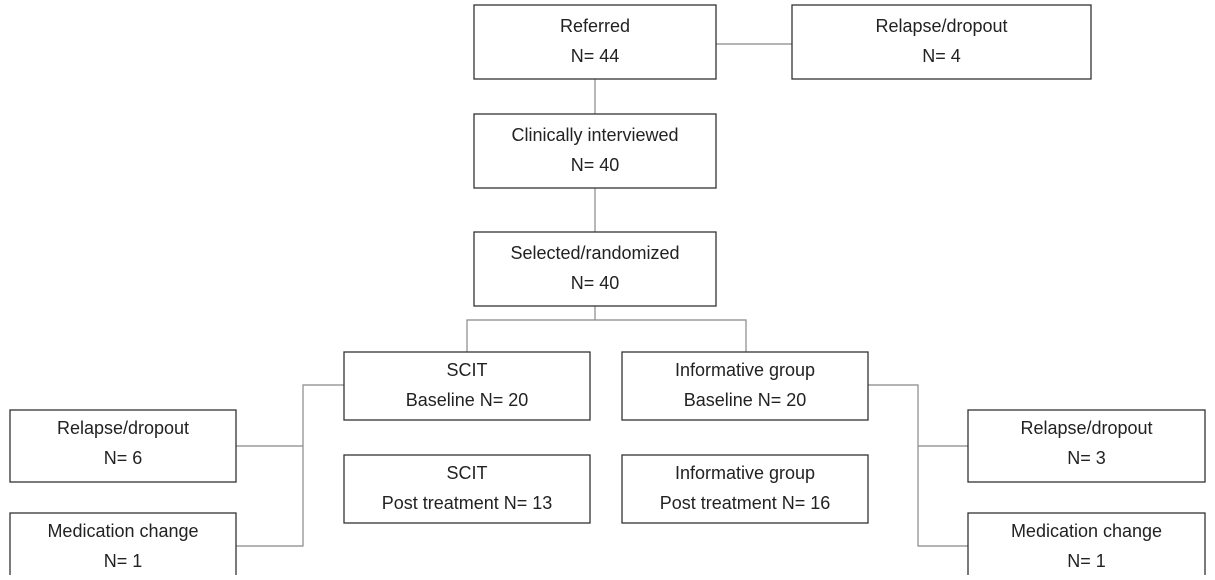 The height and width of the screenshot is (580, 1215). What do you see at coordinates (467, 503) in the screenshot?
I see `box-count: Post treatment N= 13` at bounding box center [467, 503].